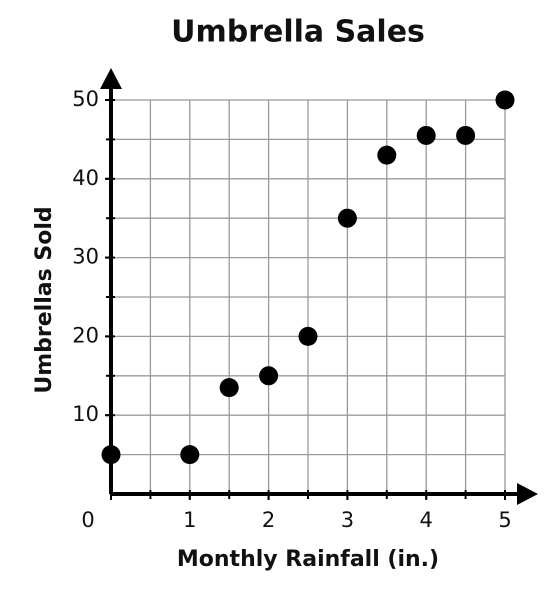  I want to click on y-axis-arrow, so click(111, 78).